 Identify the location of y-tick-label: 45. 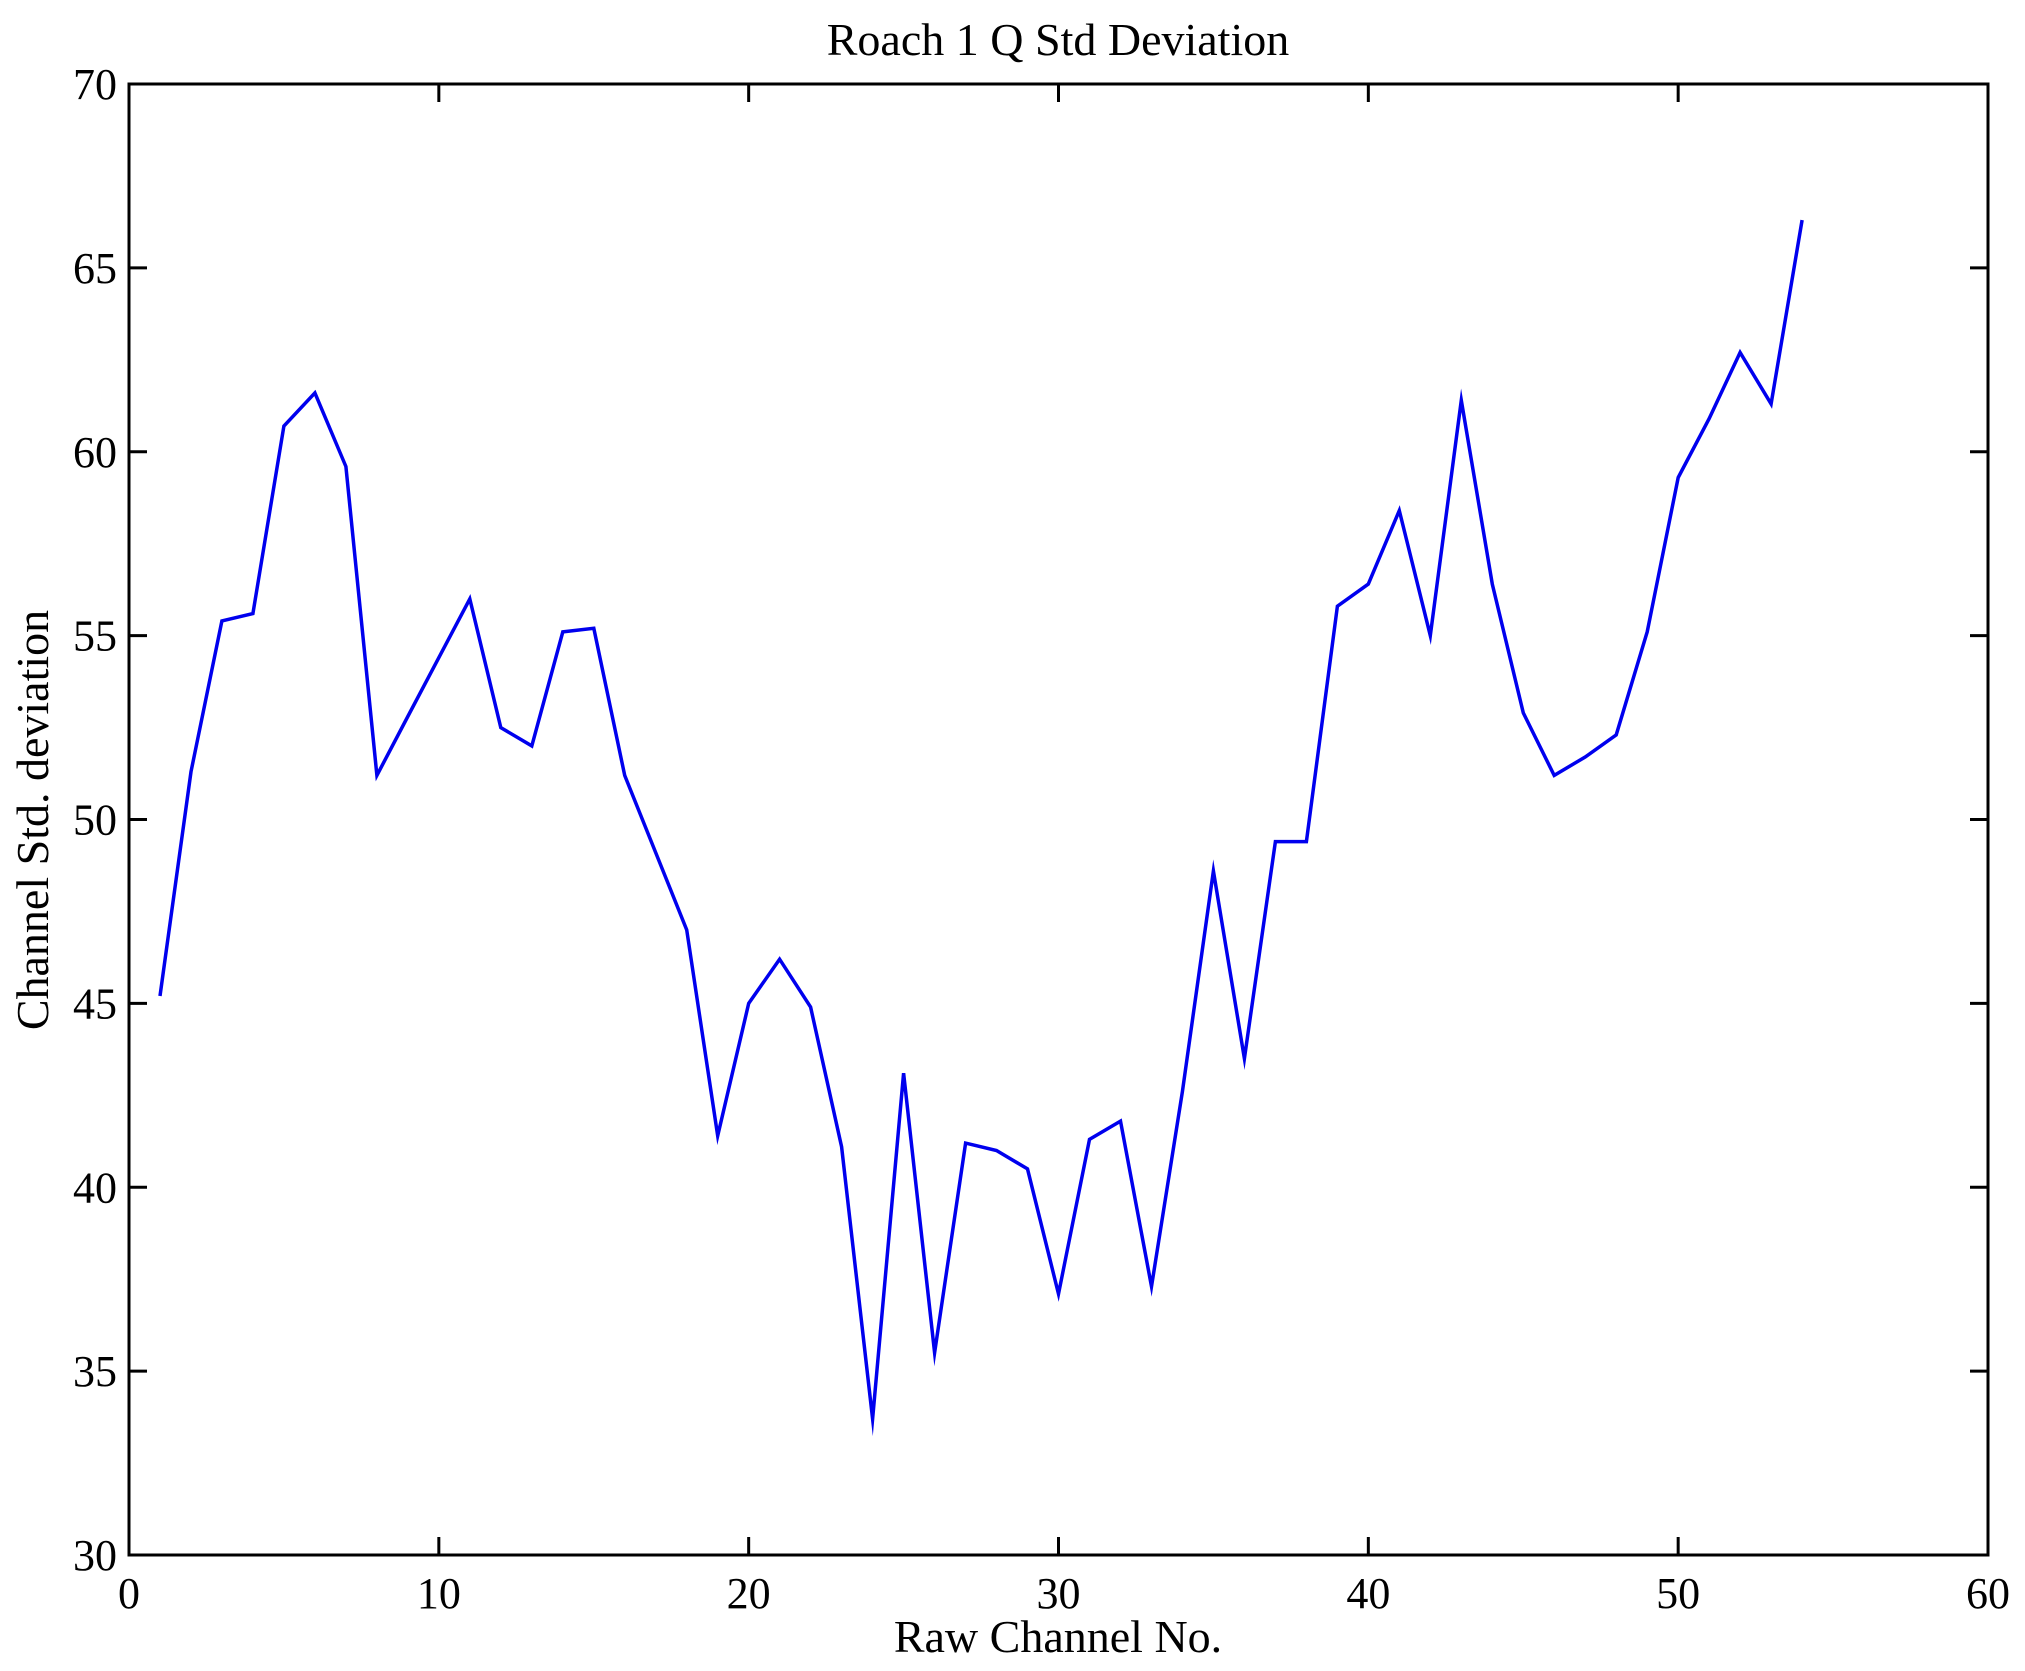
(95, 1003).